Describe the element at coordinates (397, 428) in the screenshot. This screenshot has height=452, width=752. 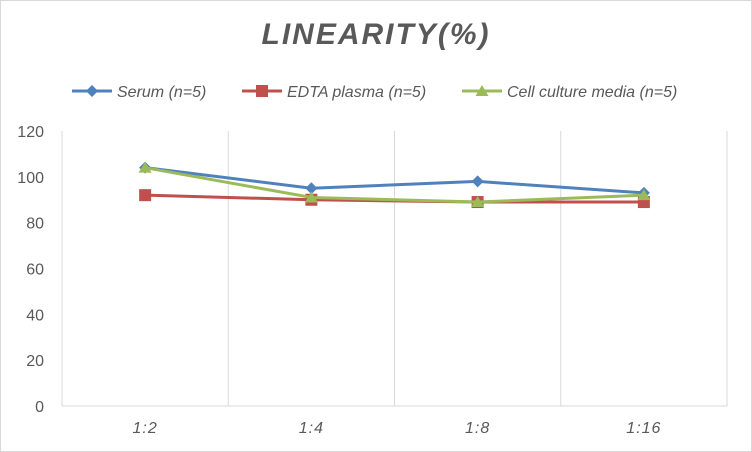
I see `x-axis: 1:2 1:4 1:8 1:16` at that location.